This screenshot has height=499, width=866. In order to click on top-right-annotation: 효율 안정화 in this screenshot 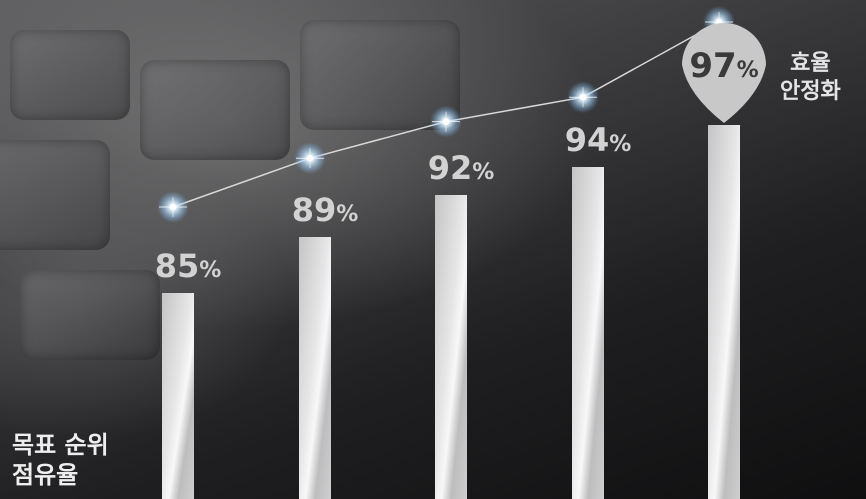, I will do `click(810, 77)`.